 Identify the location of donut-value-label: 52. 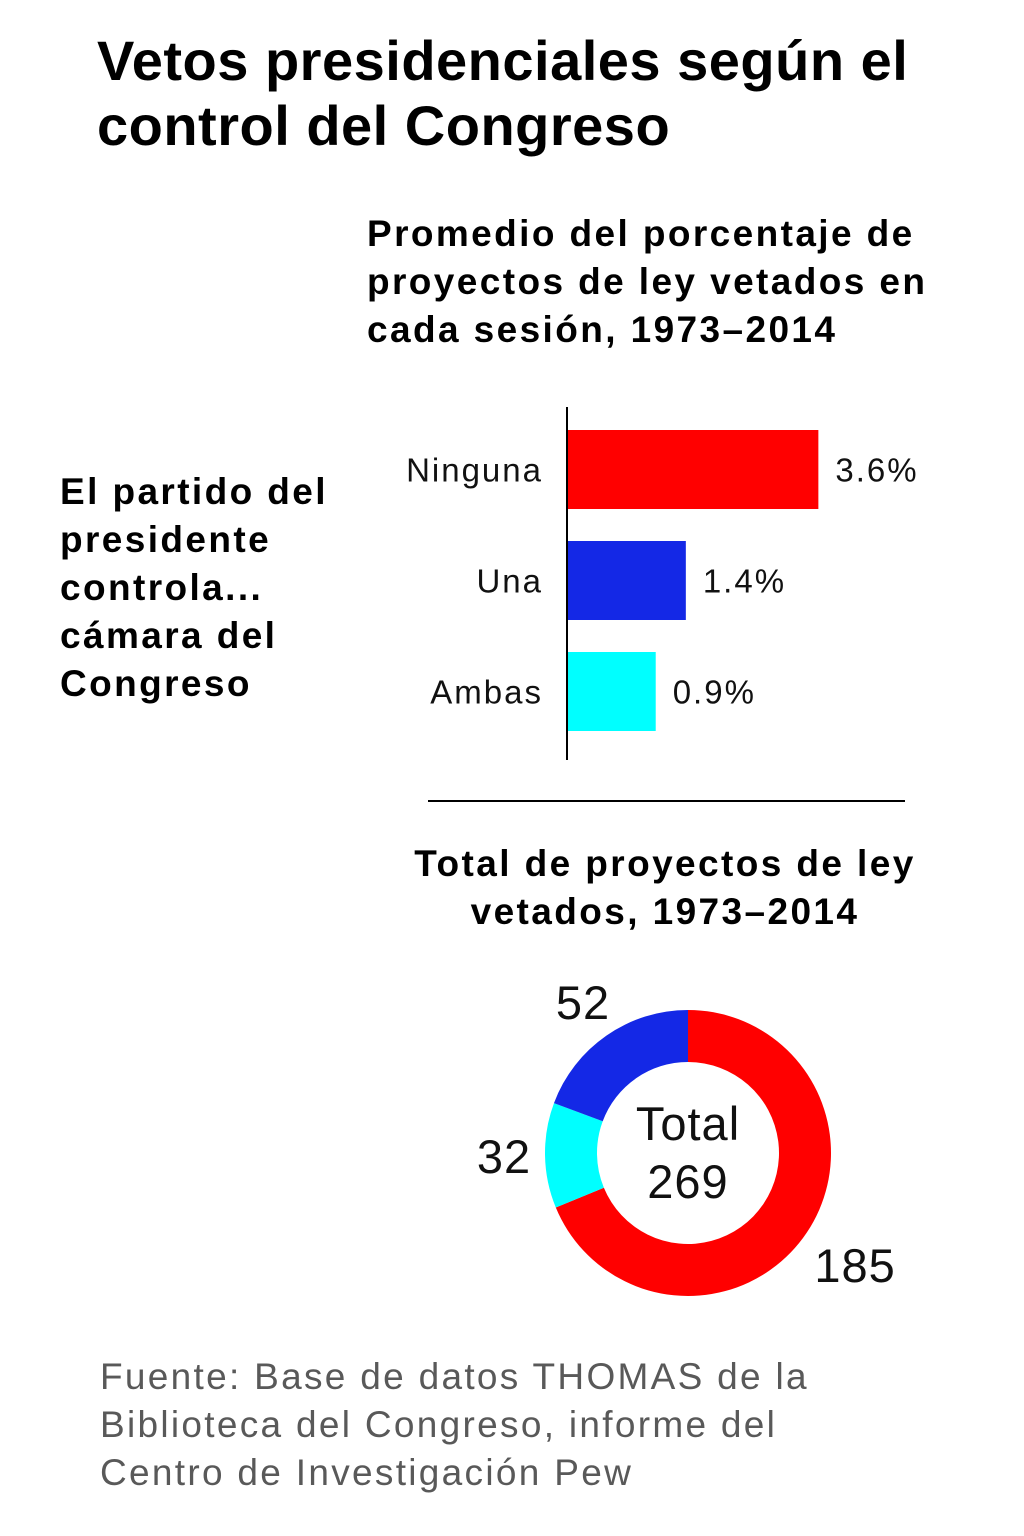
(583, 1002).